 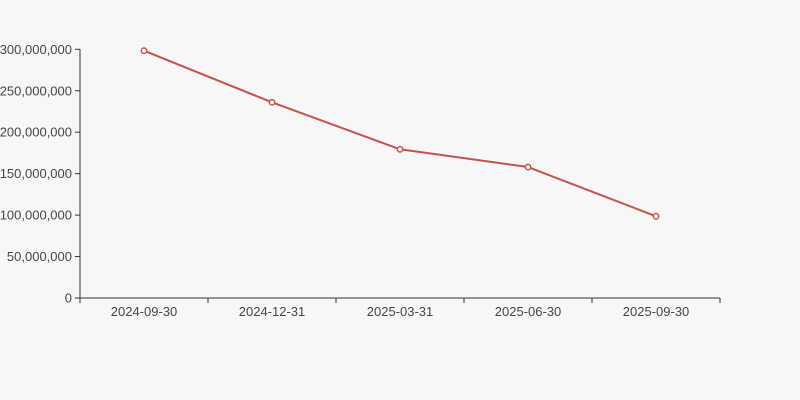 What do you see at coordinates (39, 256) in the screenshot?
I see `y-tick-label: 50,000,000` at bounding box center [39, 256].